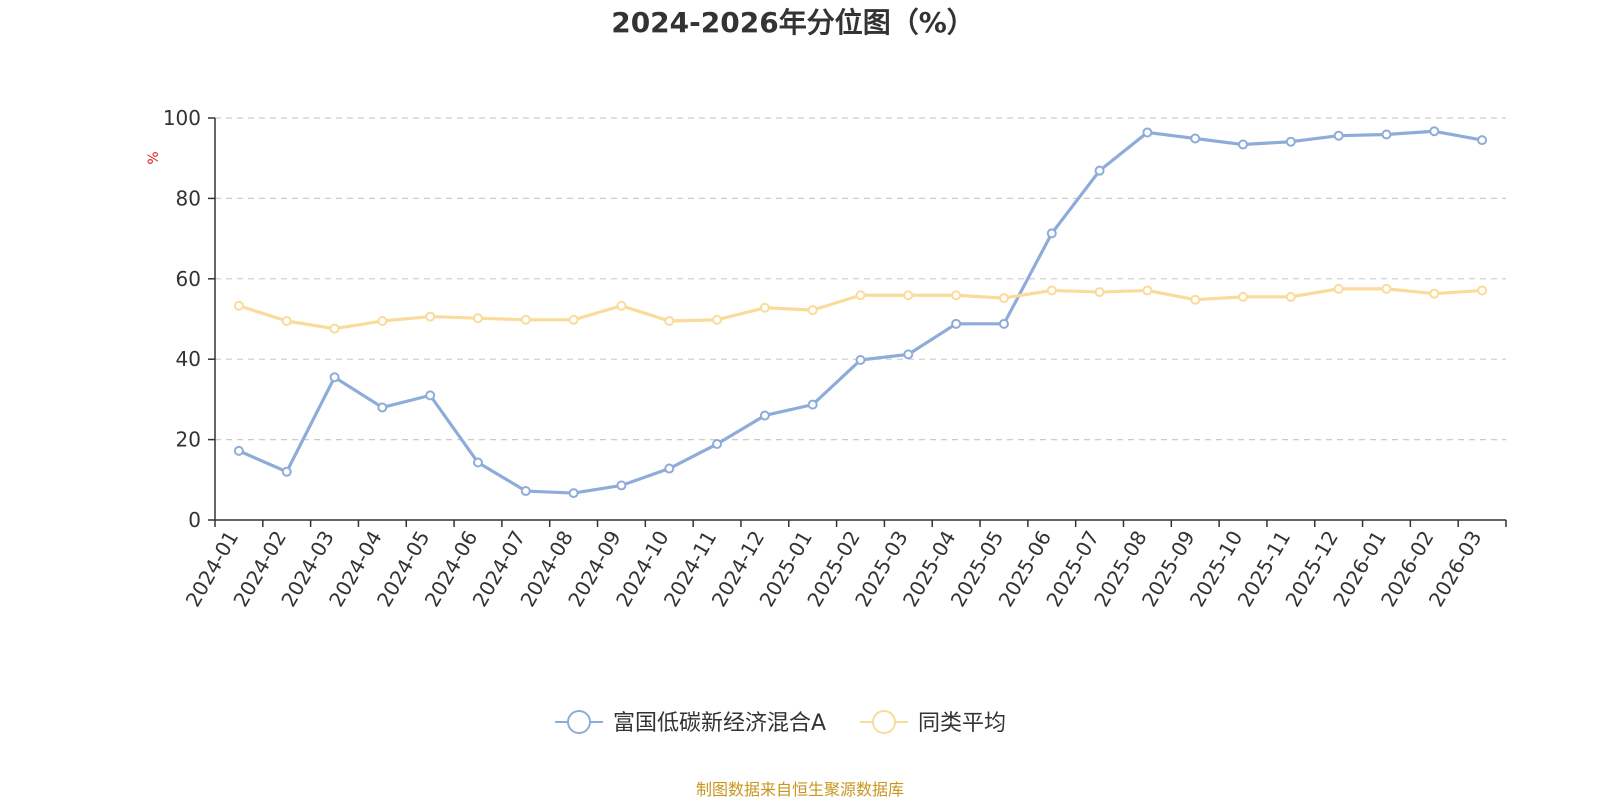 This screenshot has width=1600, height=800. What do you see at coordinates (188, 440) in the screenshot?
I see `y-tick-label: 20` at bounding box center [188, 440].